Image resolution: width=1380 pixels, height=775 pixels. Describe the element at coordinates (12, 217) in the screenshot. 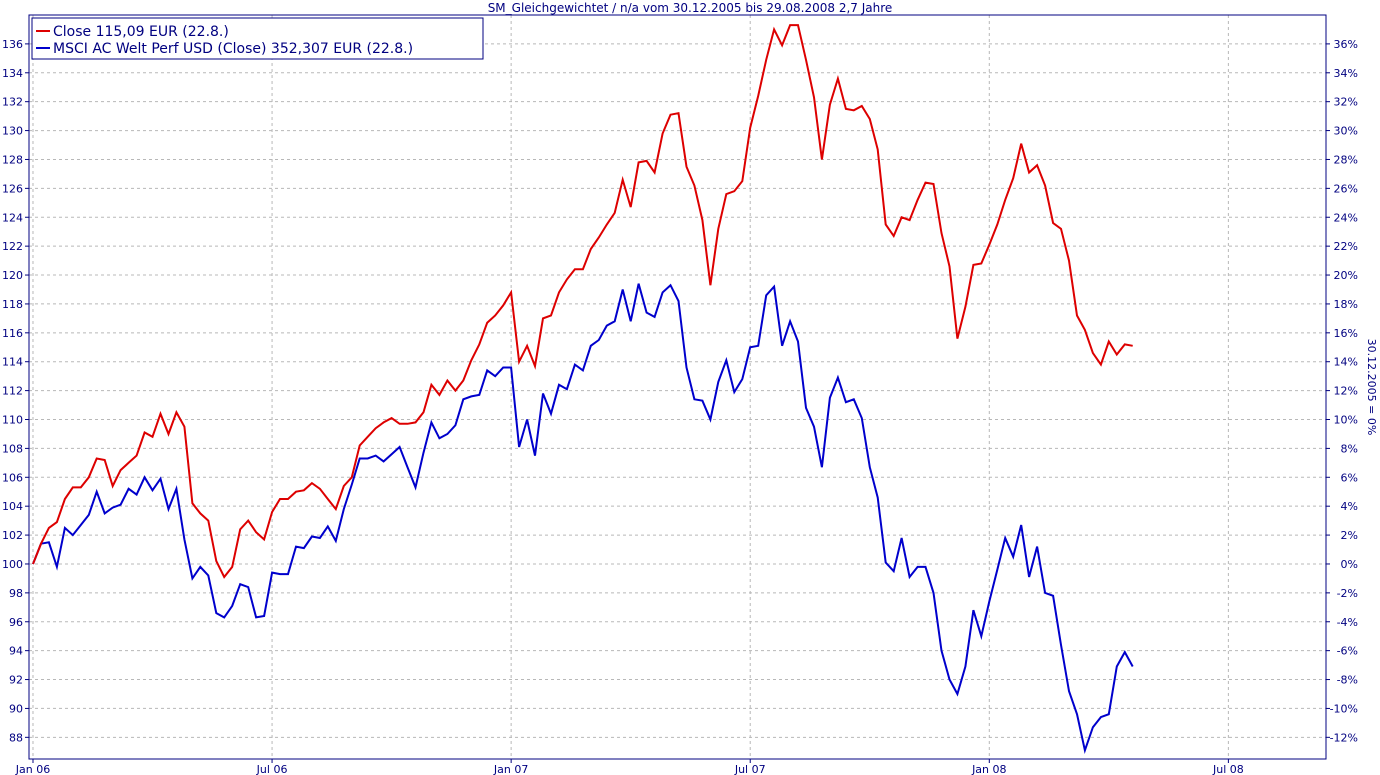

I see `left-tick-label: 124` at that location.